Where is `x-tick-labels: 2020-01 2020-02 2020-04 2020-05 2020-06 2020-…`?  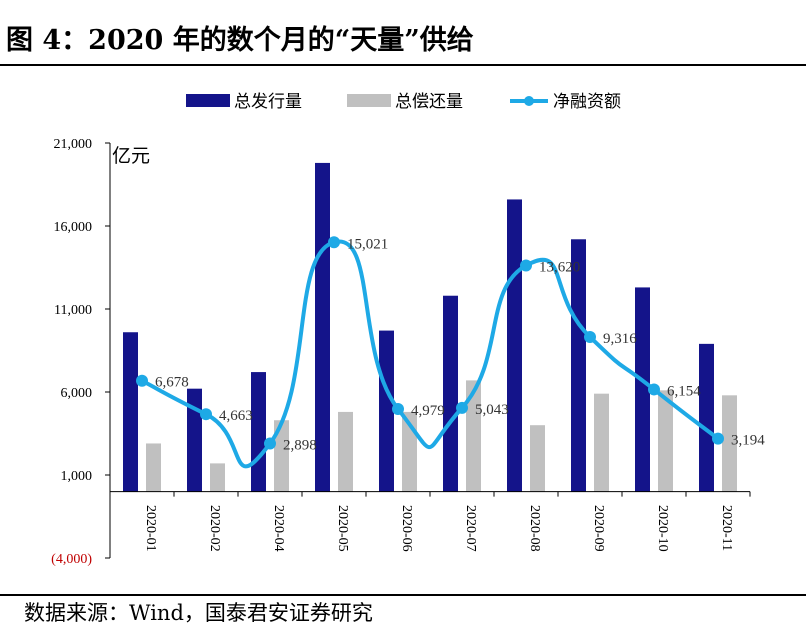 x-tick-labels: 2020-01 2020-02 2020-04 2020-05 2020-06 2020-… is located at coordinates (438, 528).